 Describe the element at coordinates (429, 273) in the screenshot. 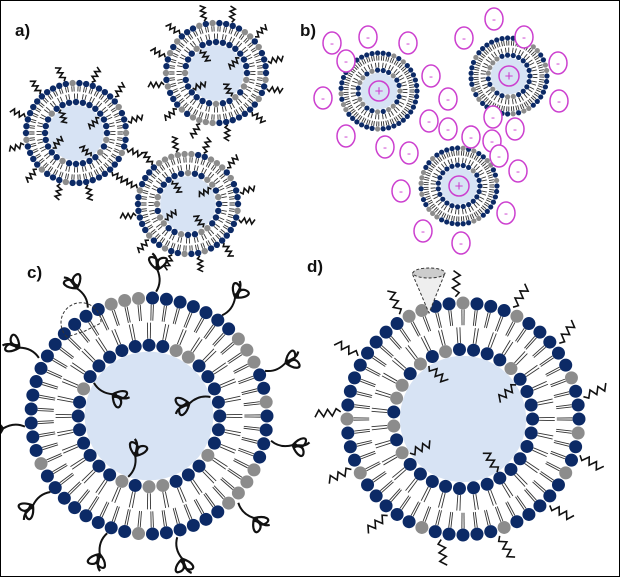

I see `highlight-peg-callout-top` at that location.